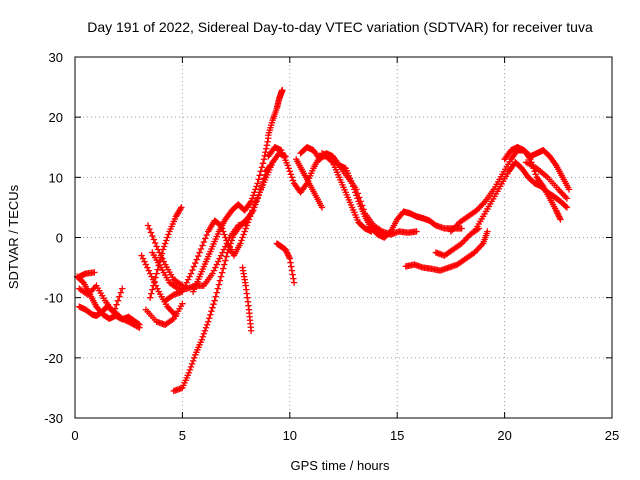  I want to click on x-tick-label: 20, so click(504, 435).